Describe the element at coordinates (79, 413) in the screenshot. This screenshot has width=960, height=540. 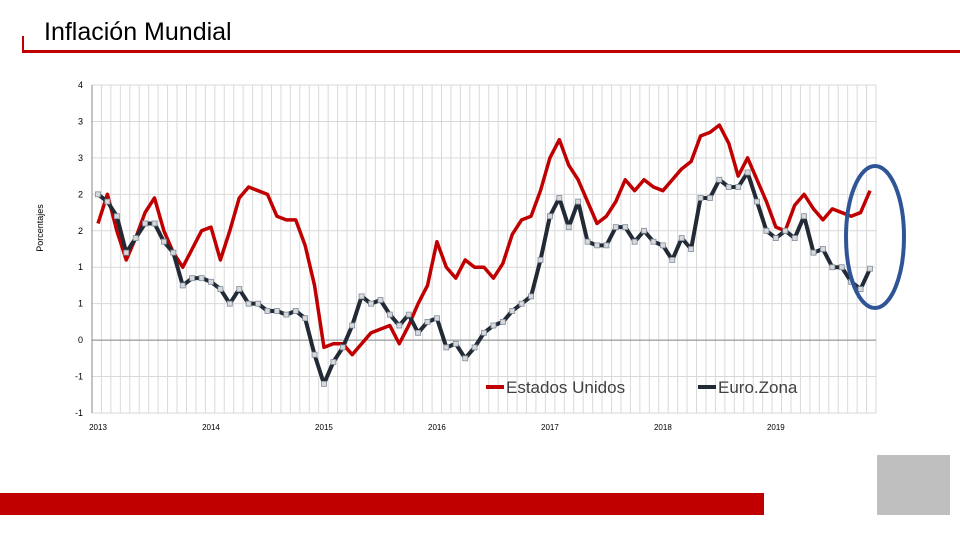
I see `y-tick-label: -1` at that location.